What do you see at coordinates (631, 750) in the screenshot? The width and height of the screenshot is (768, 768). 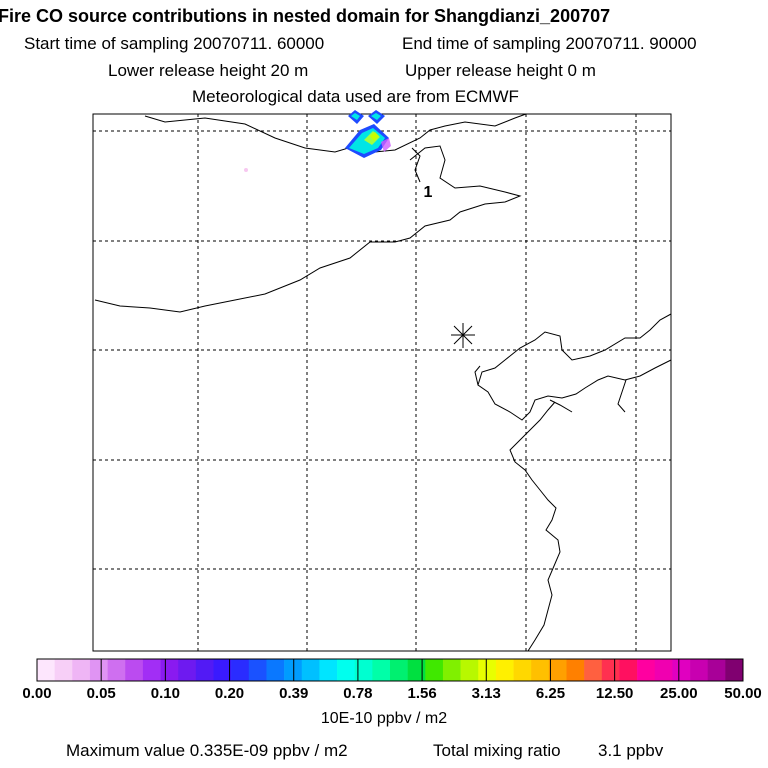 I see `total-mixing-value: 3.1 ppbv` at bounding box center [631, 750].